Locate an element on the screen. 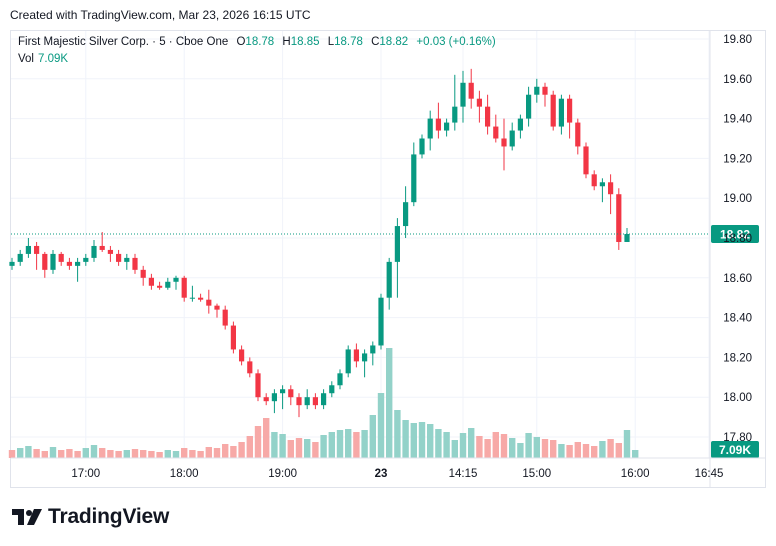  time-tick-label: 17:00 is located at coordinates (85, 474).